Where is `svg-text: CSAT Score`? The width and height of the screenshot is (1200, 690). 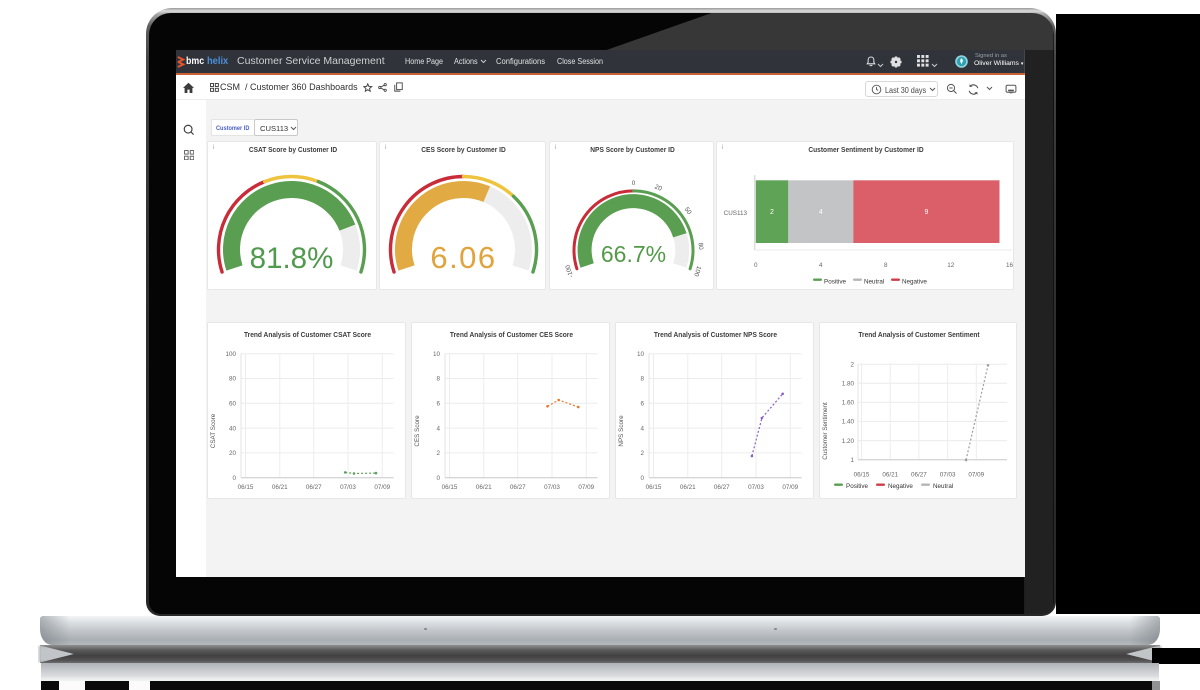 svg-text: CSAT Score is located at coordinates (213, 430).